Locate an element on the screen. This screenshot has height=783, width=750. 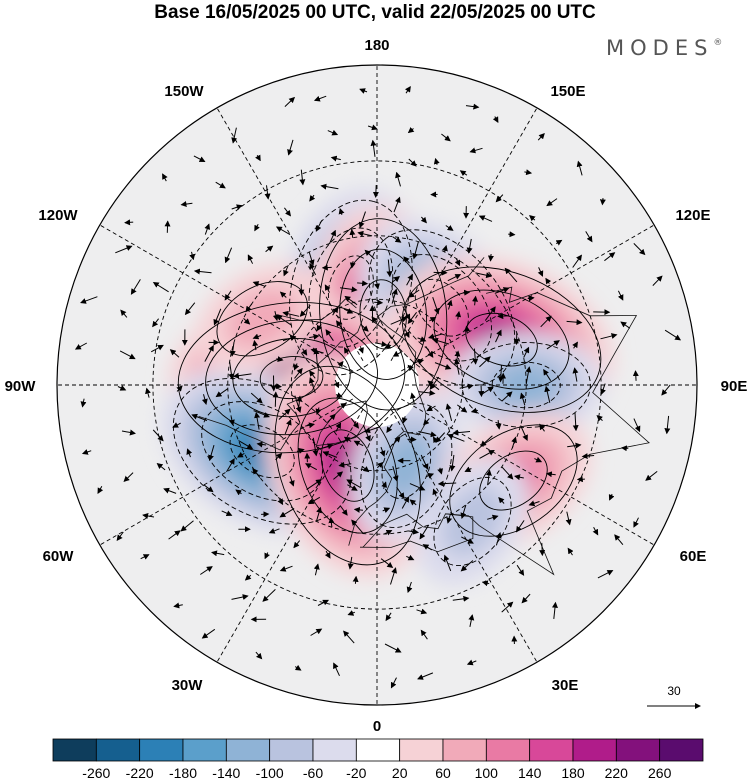
colorbar-tick-label: 140 is located at coordinates (530, 773).